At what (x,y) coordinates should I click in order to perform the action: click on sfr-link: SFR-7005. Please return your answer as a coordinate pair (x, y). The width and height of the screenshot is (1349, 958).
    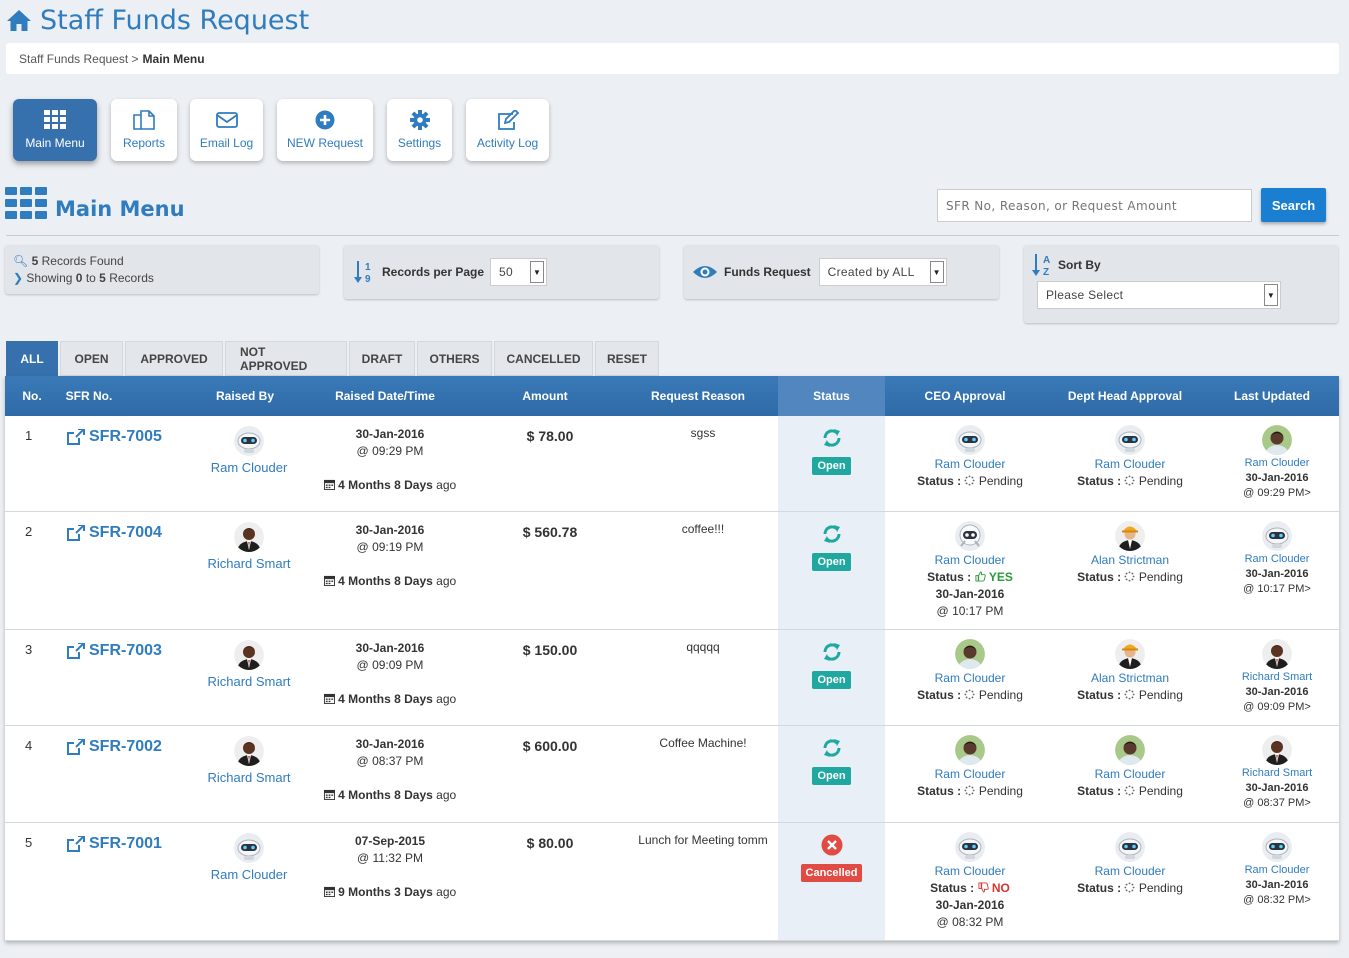
    Looking at the image, I should click on (114, 437).